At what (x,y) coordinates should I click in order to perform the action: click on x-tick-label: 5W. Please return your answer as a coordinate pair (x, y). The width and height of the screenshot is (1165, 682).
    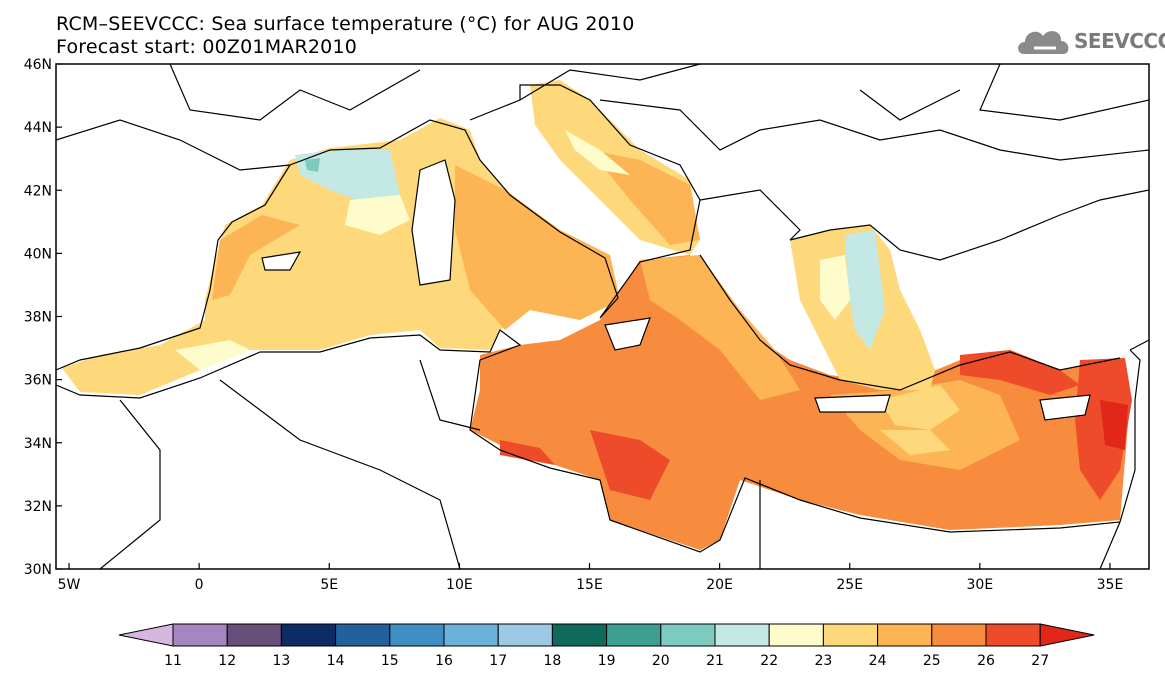
    Looking at the image, I should click on (69, 585).